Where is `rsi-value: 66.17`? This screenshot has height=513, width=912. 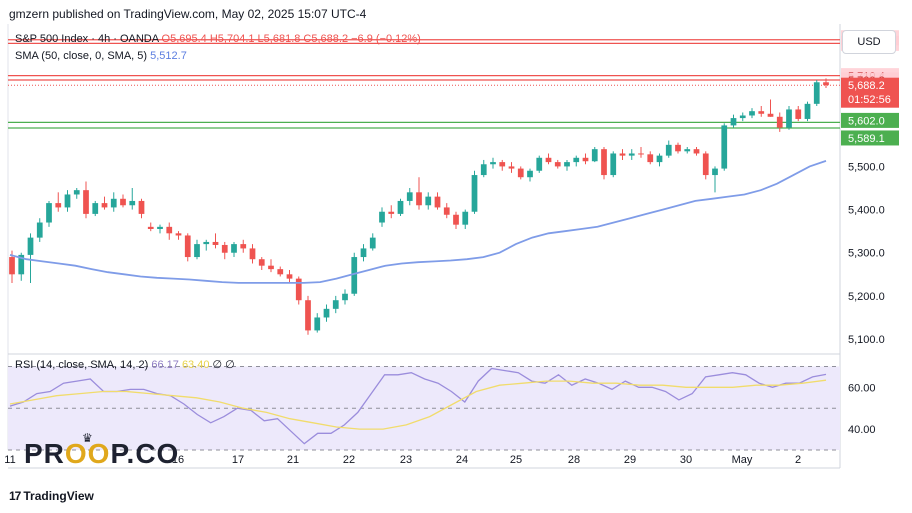
rsi-value: 66.17 is located at coordinates (165, 365).